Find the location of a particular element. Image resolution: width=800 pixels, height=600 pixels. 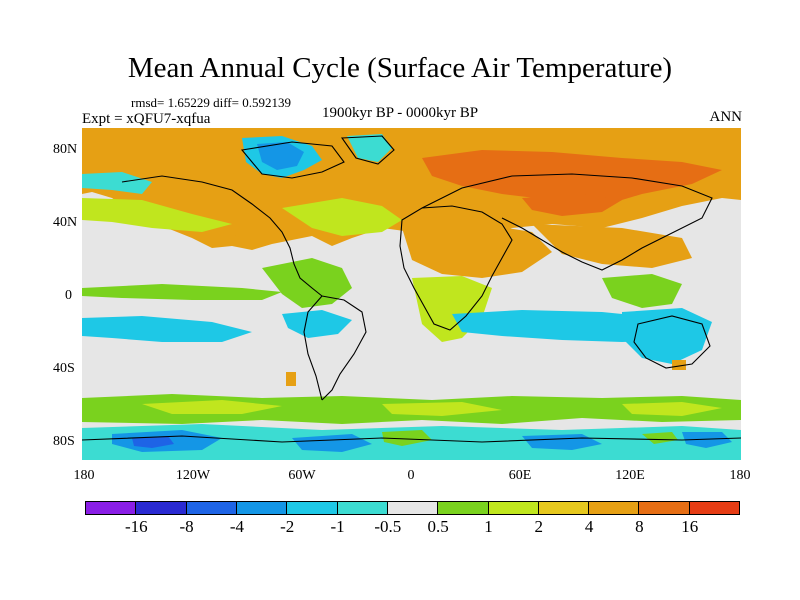

north-america-warm-region is located at coordinates (217, 204).